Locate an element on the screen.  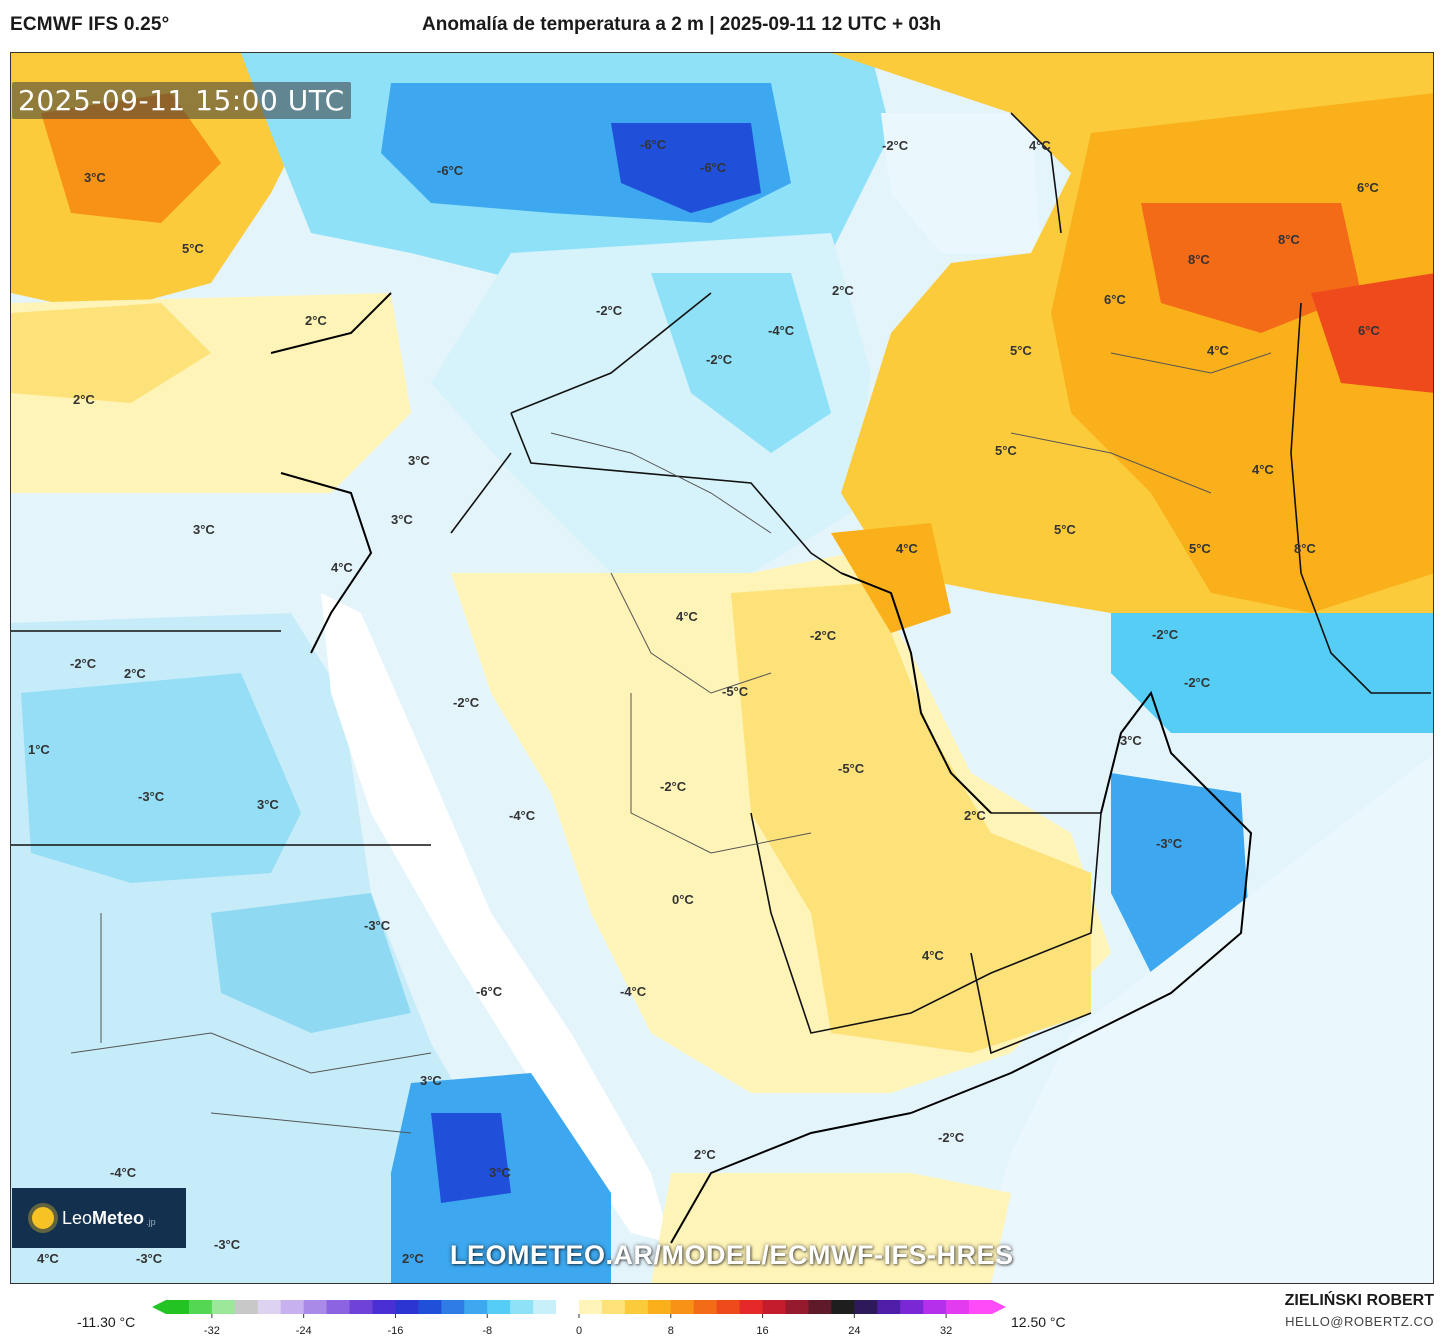
source-watermark: LEOMETEO.AR/MODEL/ECMWF-IFS-HRES is located at coordinates (732, 1255).